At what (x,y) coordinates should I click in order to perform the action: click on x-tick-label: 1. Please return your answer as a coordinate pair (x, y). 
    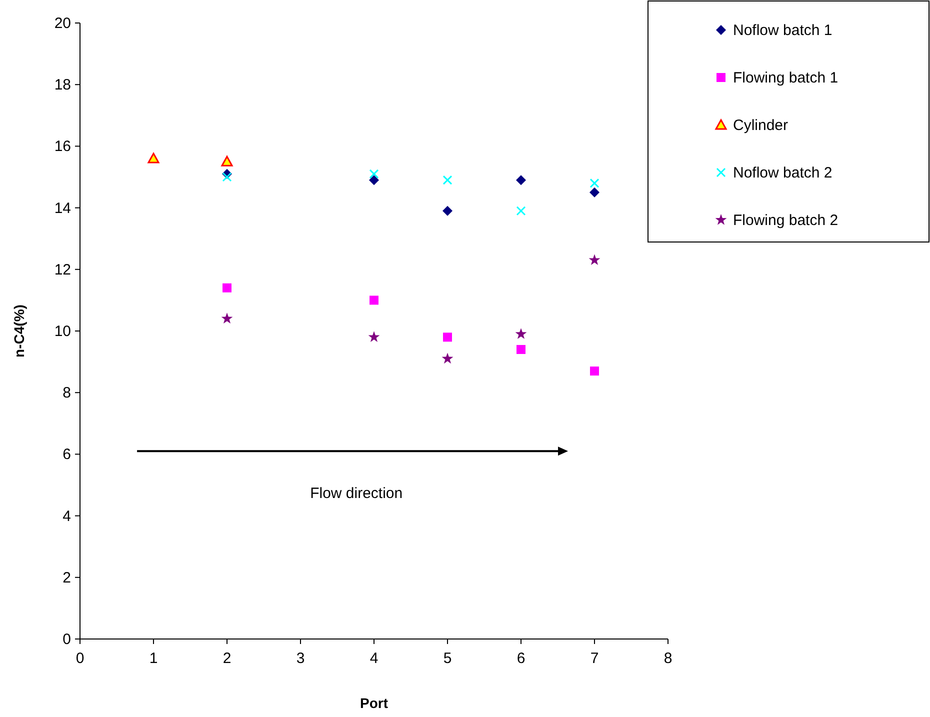
    Looking at the image, I should click on (153, 658).